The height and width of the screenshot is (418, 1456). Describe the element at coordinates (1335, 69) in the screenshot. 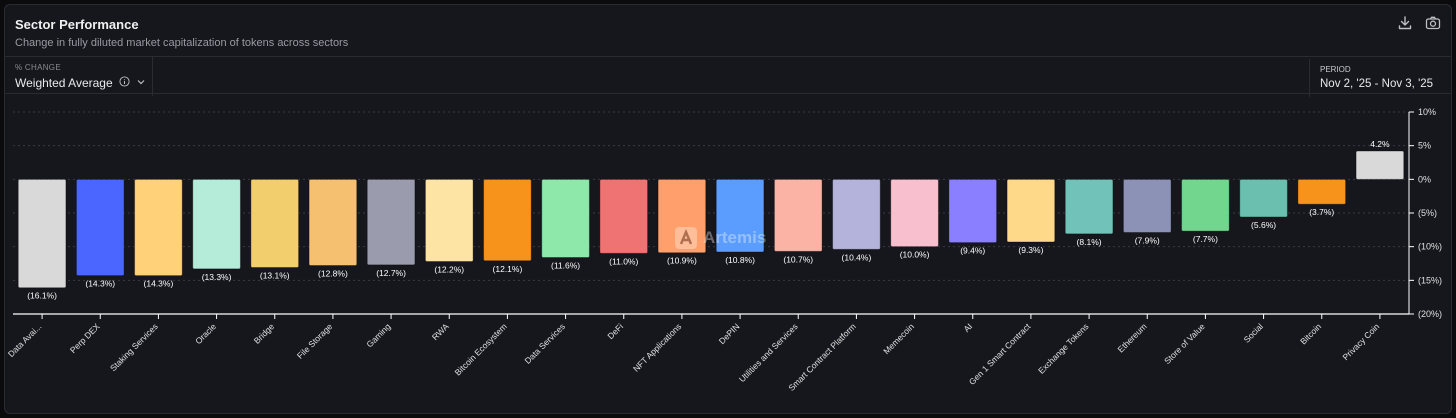

I see `period-label: PERIOD` at that location.